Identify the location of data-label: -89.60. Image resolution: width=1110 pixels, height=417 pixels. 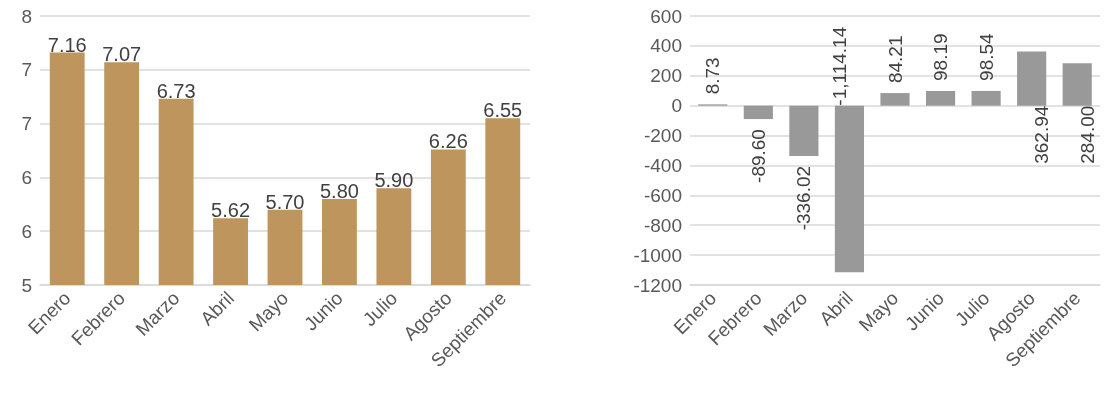
(758, 156).